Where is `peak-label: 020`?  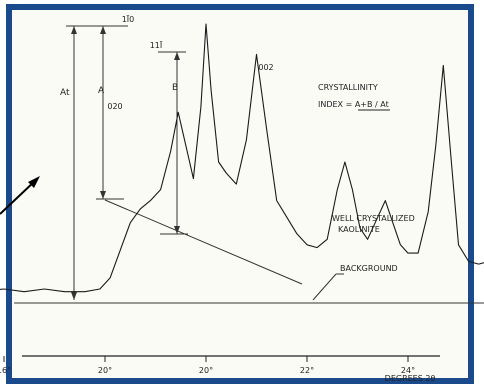
peak-label: 020 is located at coordinates (114, 106).